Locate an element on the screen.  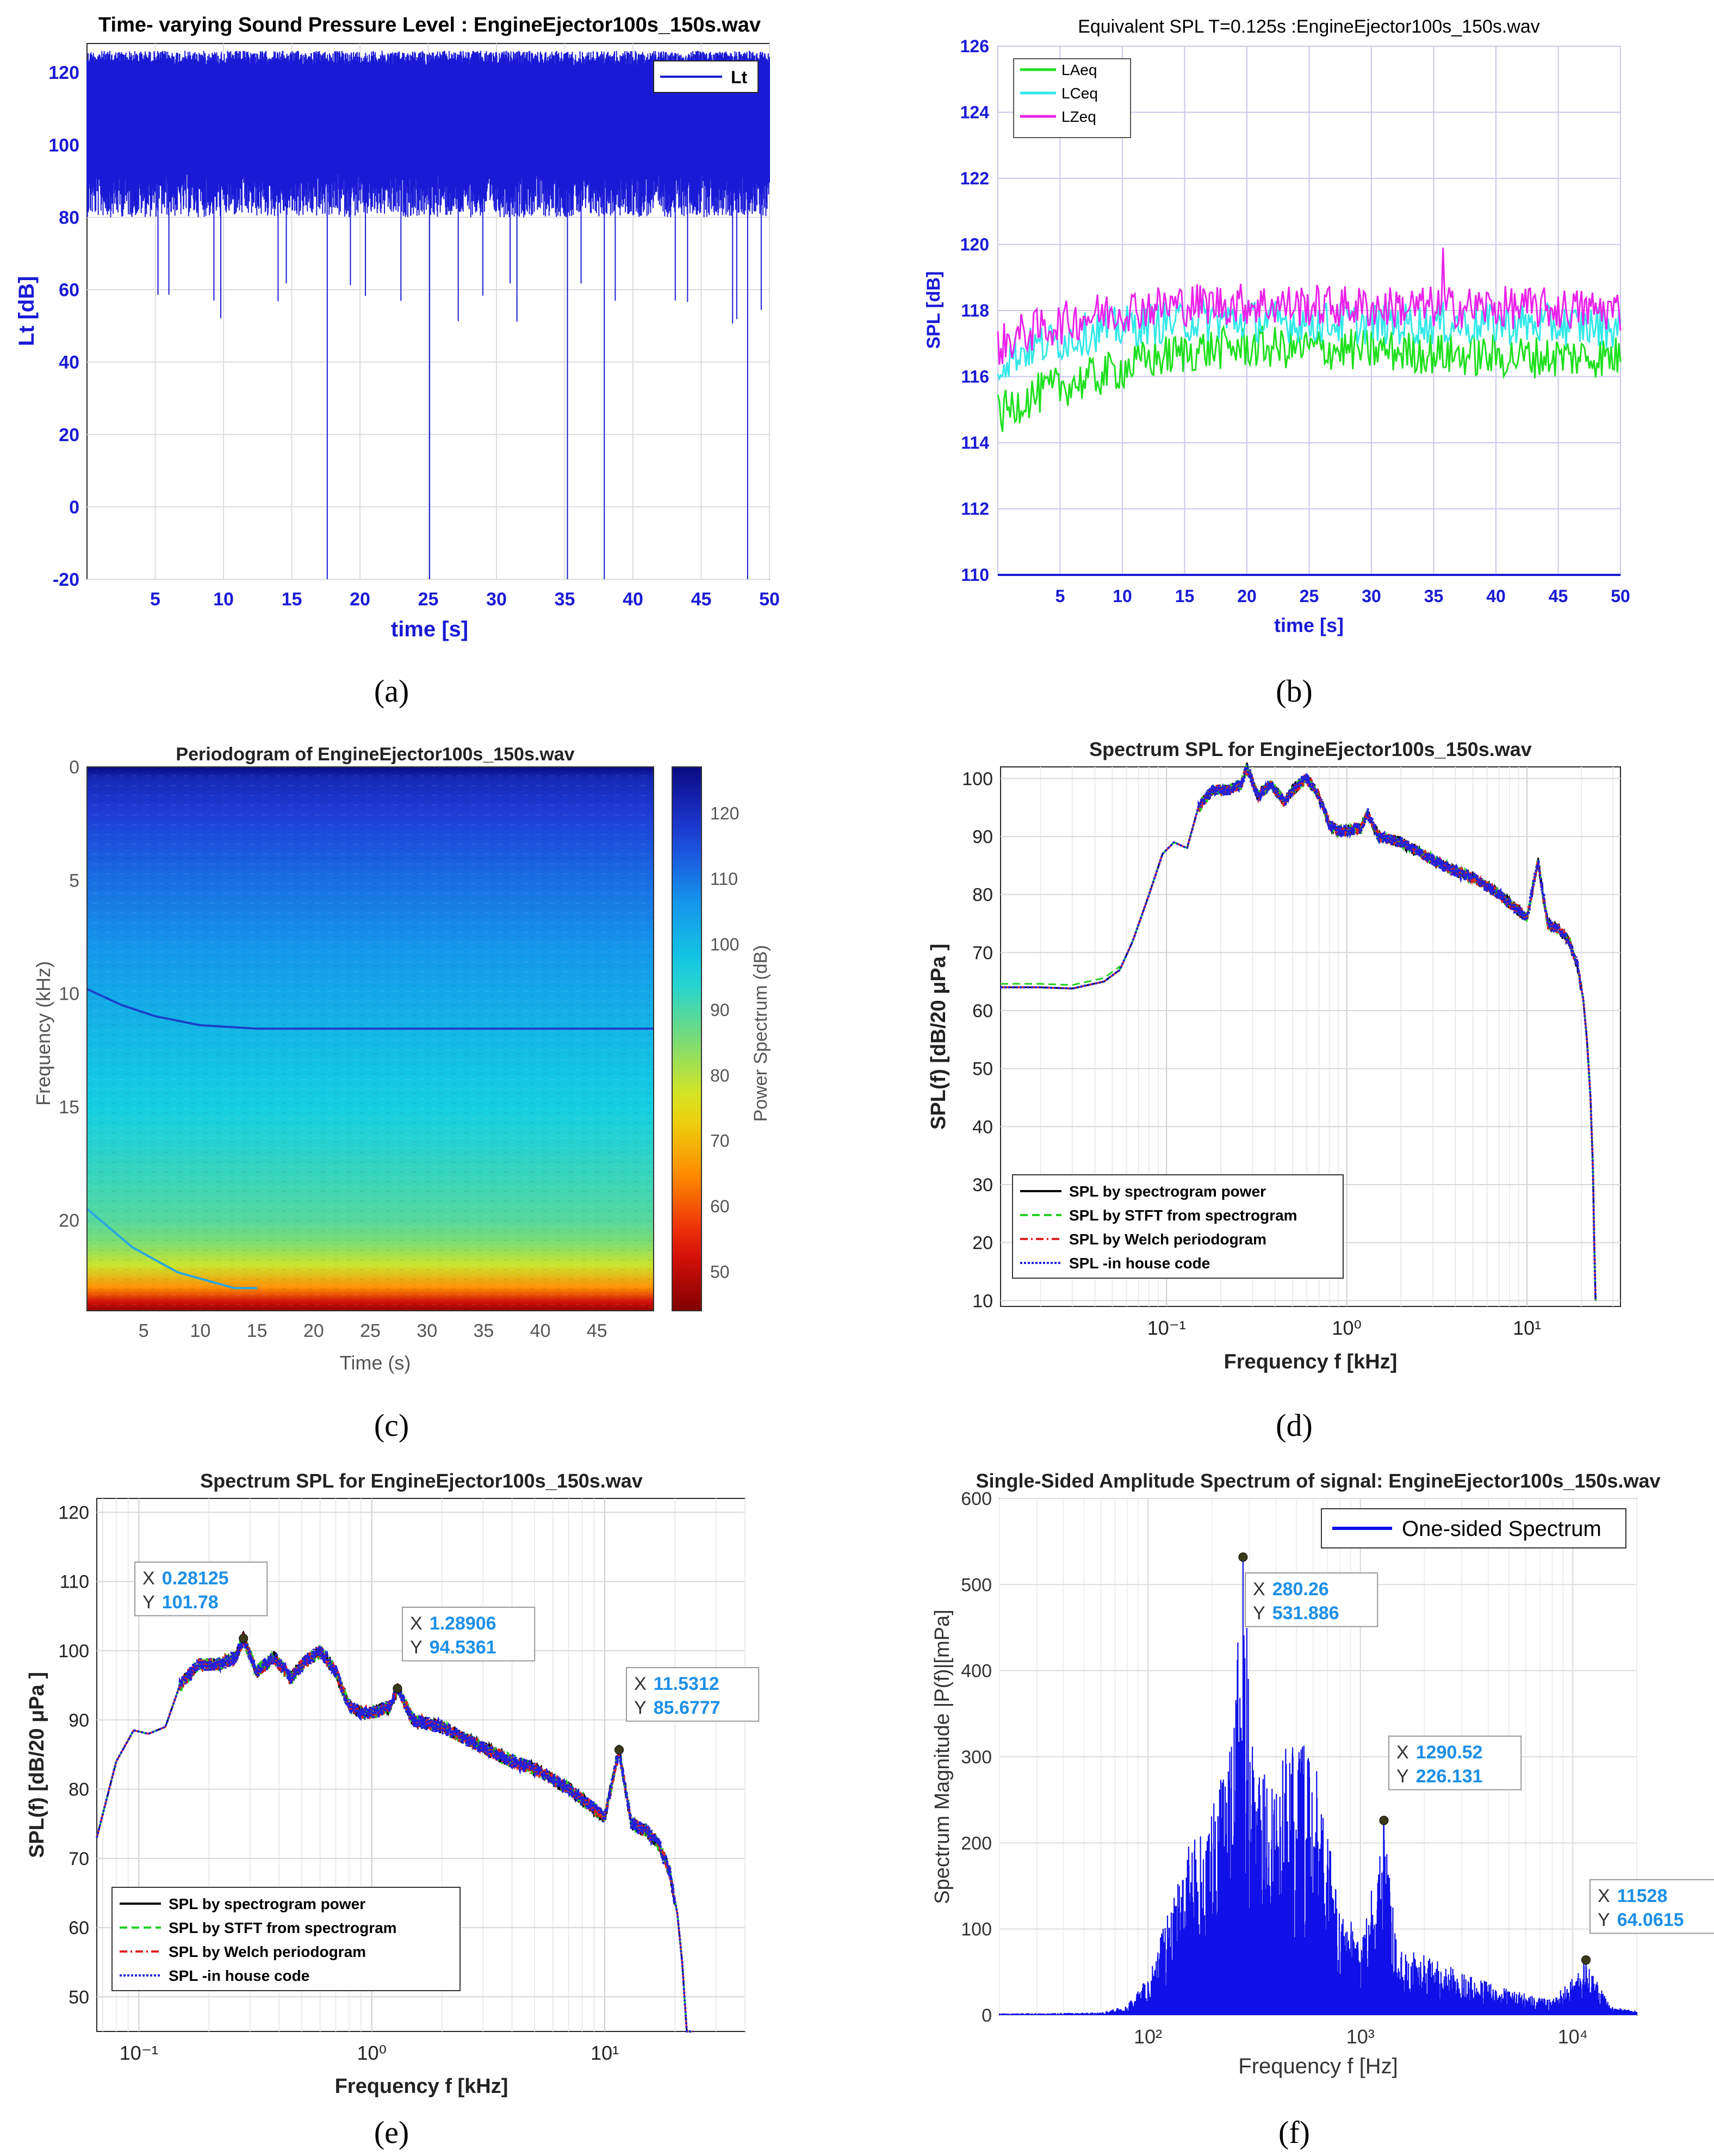
y-axis-label: Frequency (kHz) is located at coordinates (43, 1033).